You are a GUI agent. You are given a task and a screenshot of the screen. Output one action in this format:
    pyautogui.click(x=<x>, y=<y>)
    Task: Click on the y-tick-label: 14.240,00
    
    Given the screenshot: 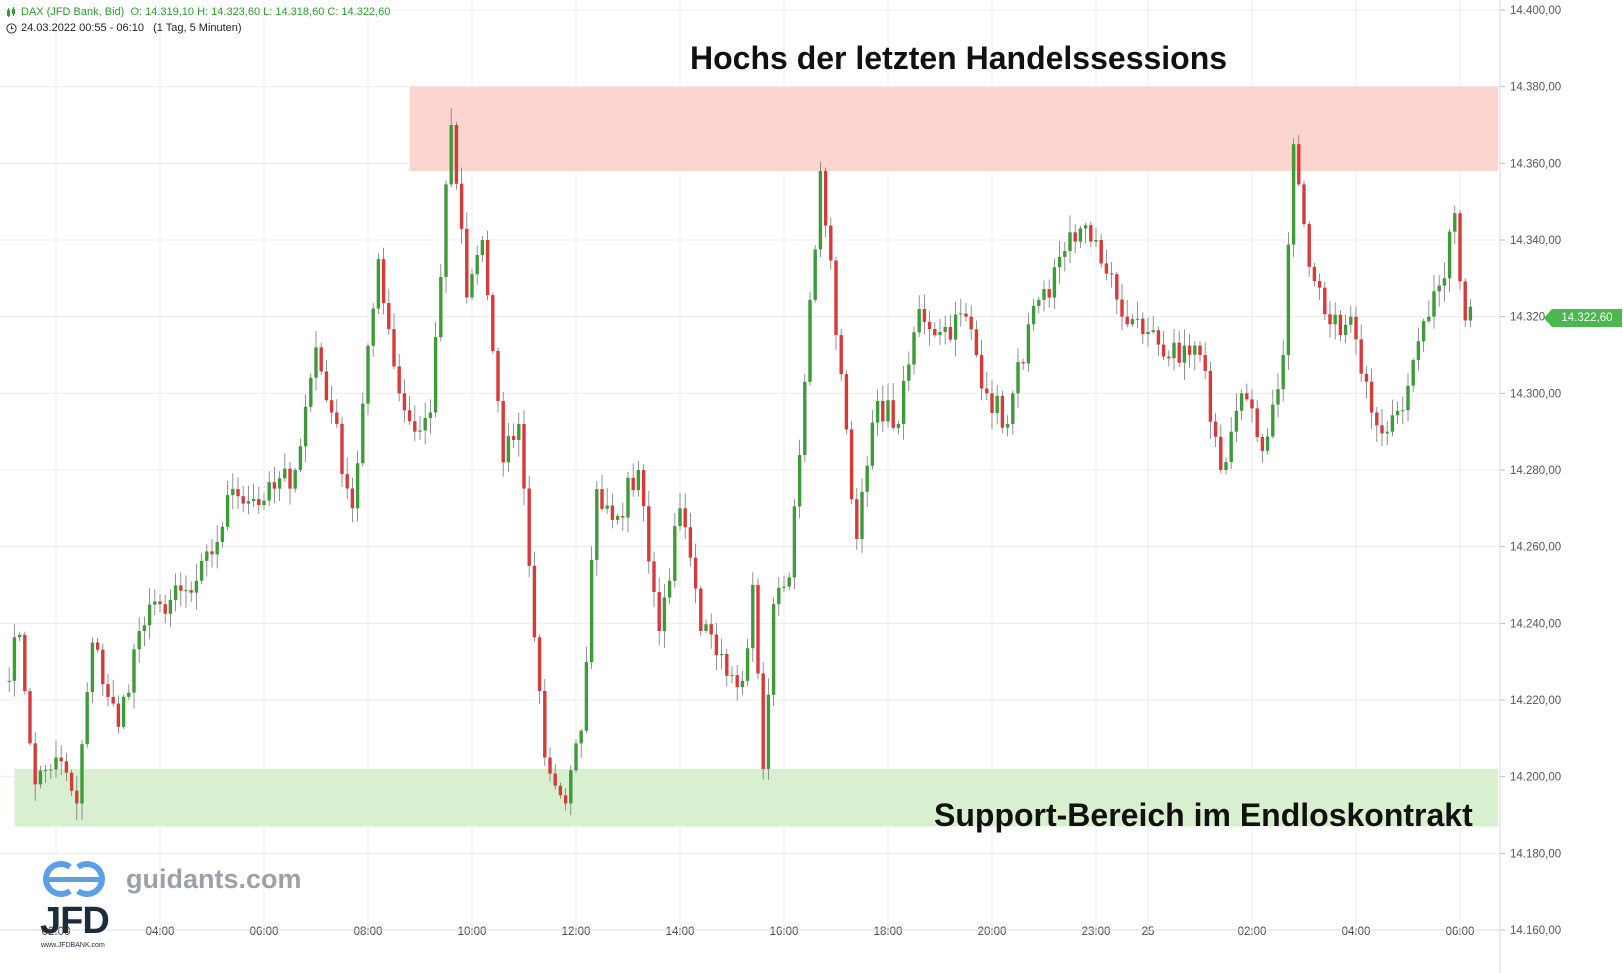 What is the action you would take?
    pyautogui.click(x=1535, y=624)
    